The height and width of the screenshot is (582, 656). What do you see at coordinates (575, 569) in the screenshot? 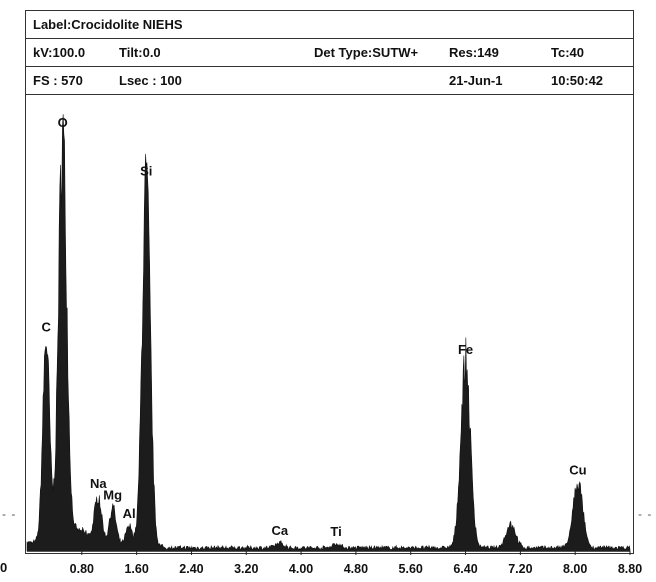
I see `x-tick-label: 8.00` at bounding box center [575, 569].